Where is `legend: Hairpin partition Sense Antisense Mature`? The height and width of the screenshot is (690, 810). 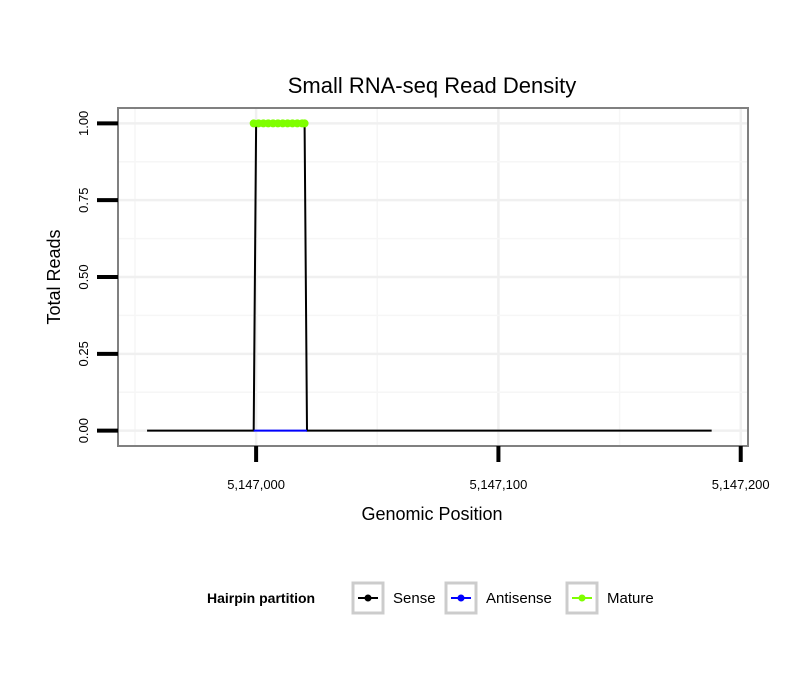
legend: Hairpin partition Sense Antisense Mature is located at coordinates (430, 598).